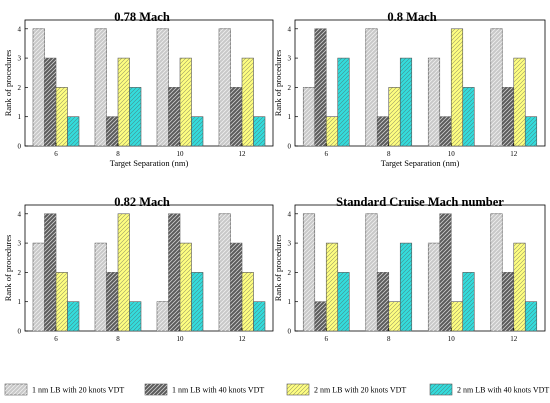  I want to click on legend-label: 2 nm LB with 20 knots VDT, so click(360, 390).